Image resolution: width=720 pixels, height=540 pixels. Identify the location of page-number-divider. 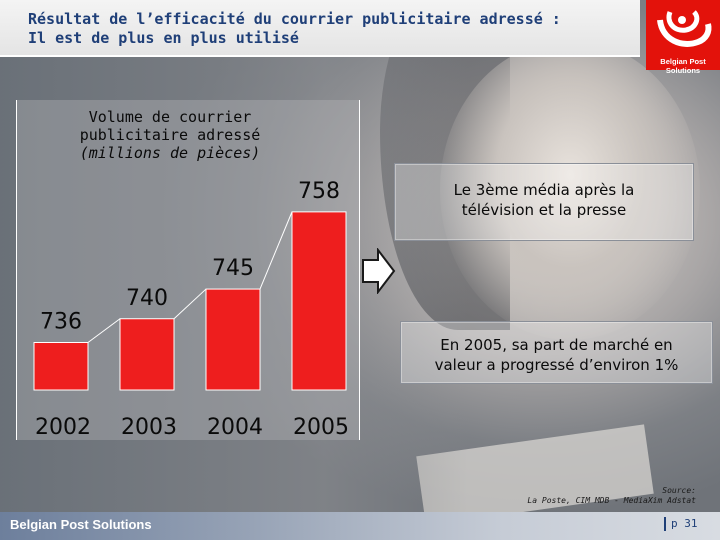
(665, 524).